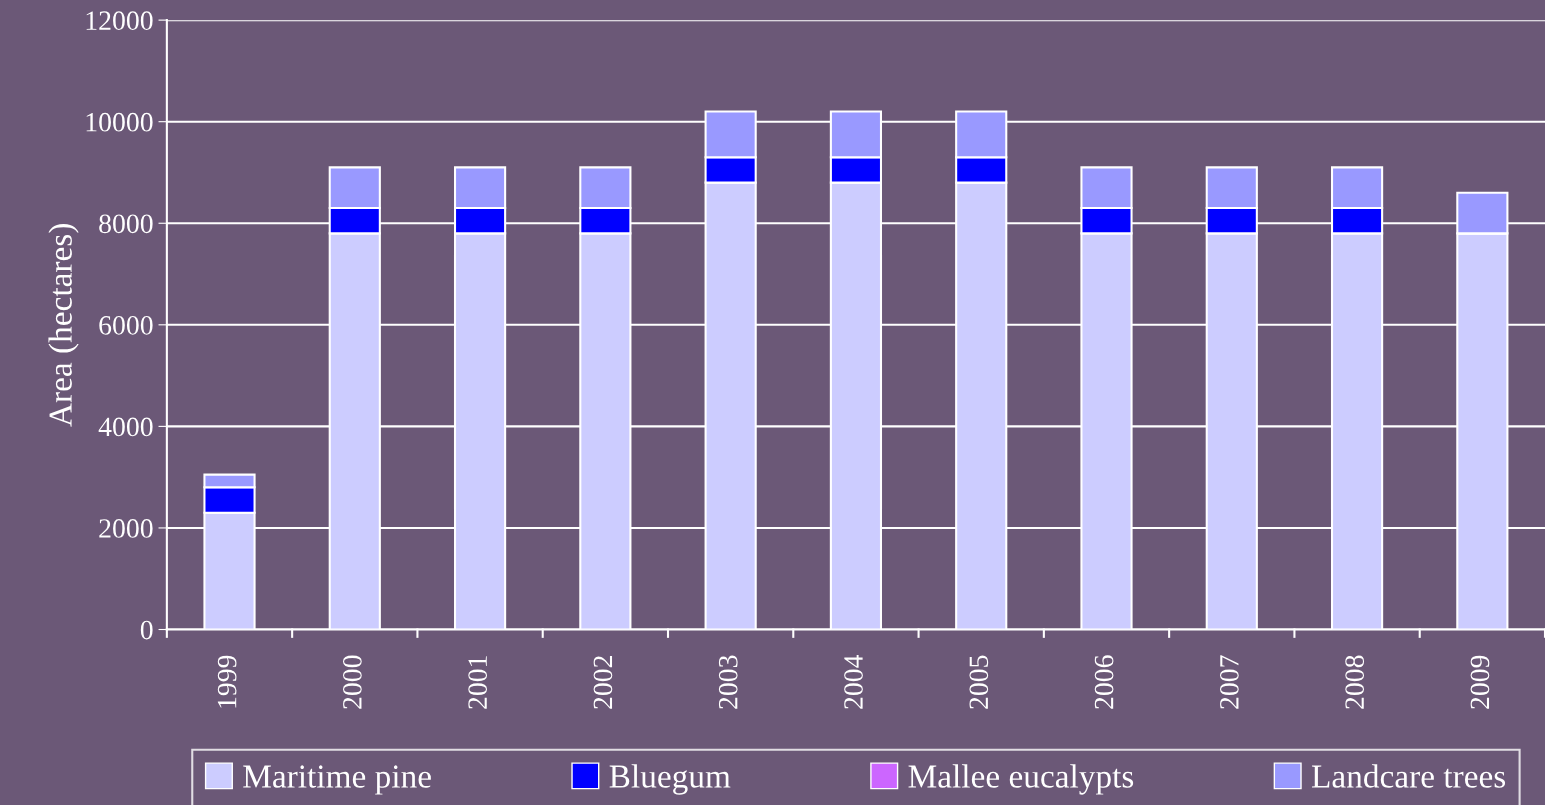 The width and height of the screenshot is (1545, 805). I want to click on x-tick-label: 2001, so click(478, 682).